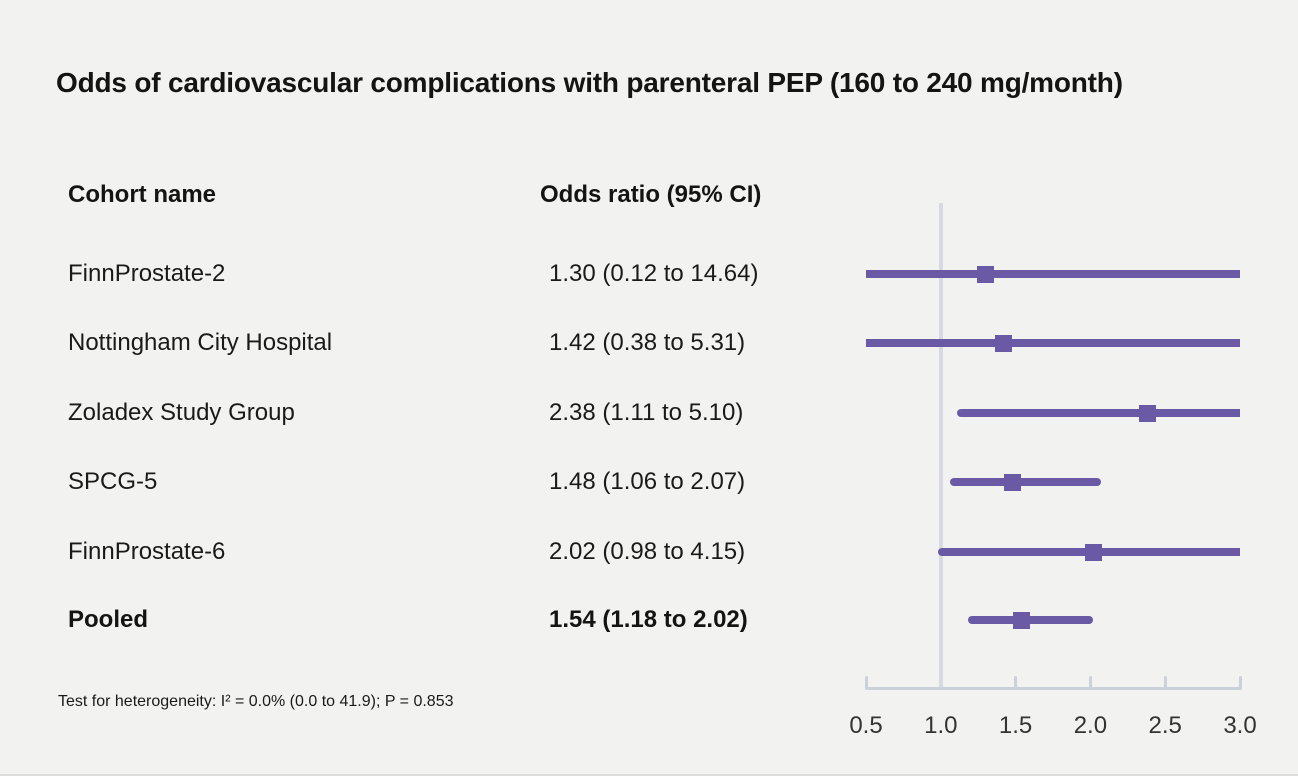  What do you see at coordinates (108, 619) in the screenshot?
I see `cohort-name: Pooled` at bounding box center [108, 619].